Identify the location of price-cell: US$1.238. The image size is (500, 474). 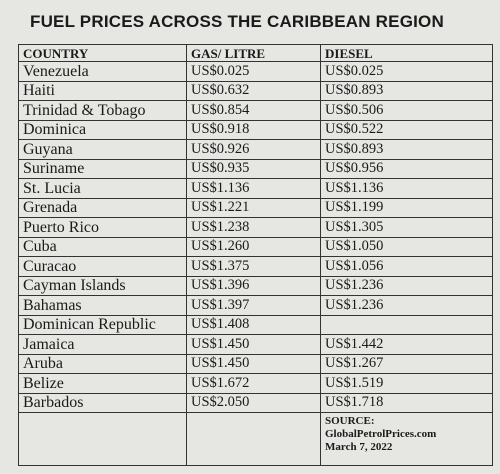
(253, 227).